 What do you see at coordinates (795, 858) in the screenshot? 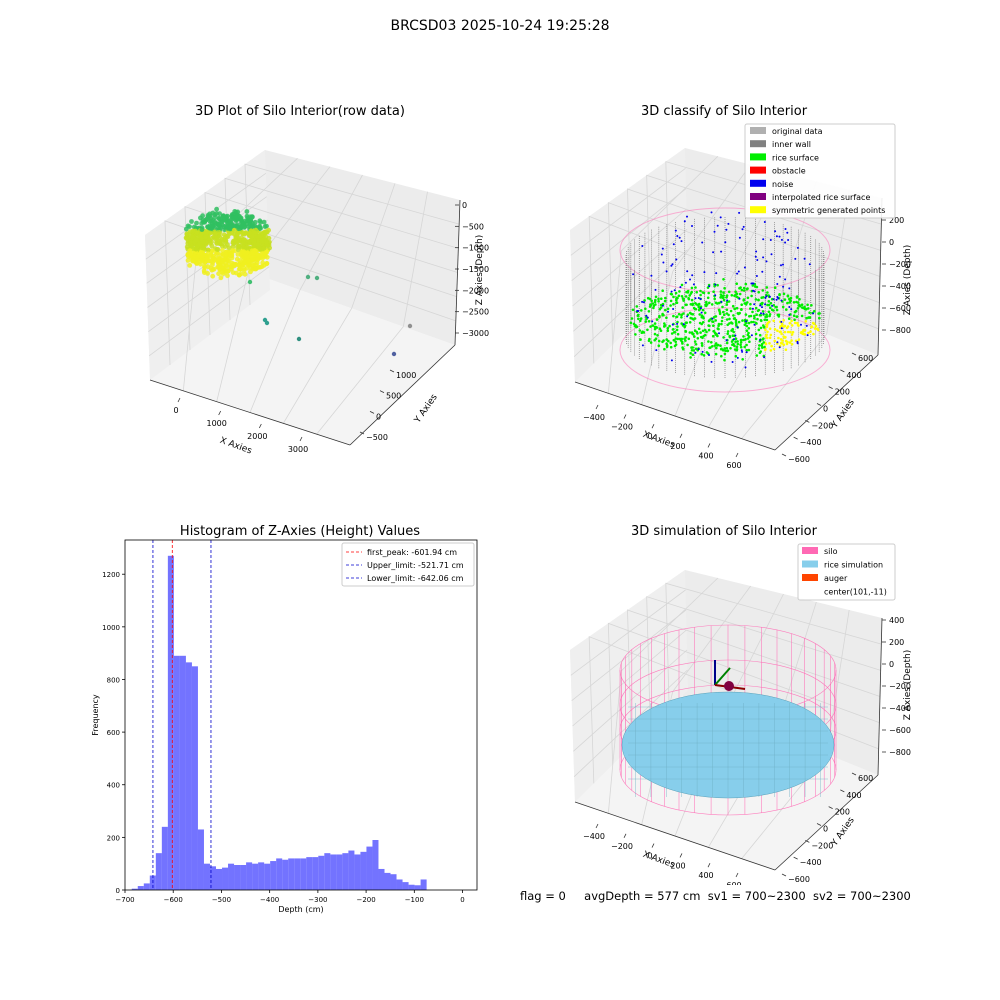
I see `sim-y-tick` at bounding box center [795, 858].